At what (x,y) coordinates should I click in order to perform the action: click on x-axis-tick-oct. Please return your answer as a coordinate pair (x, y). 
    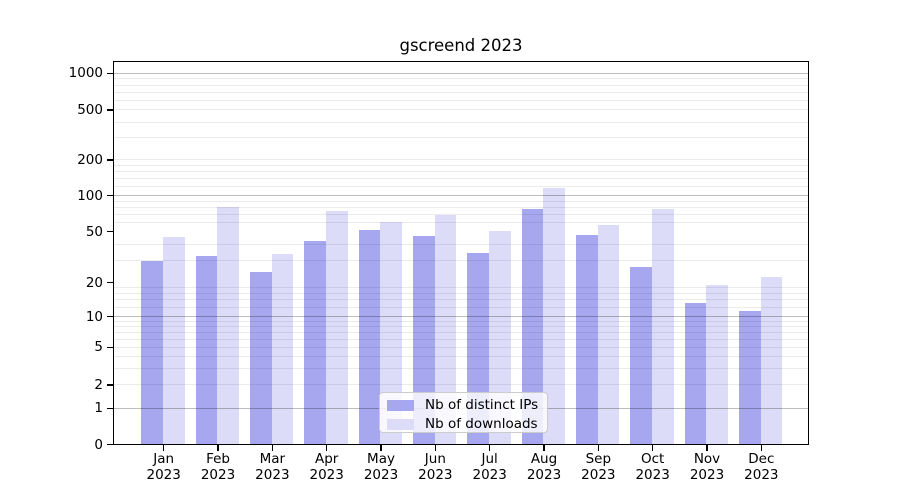
    Looking at the image, I should click on (652, 448).